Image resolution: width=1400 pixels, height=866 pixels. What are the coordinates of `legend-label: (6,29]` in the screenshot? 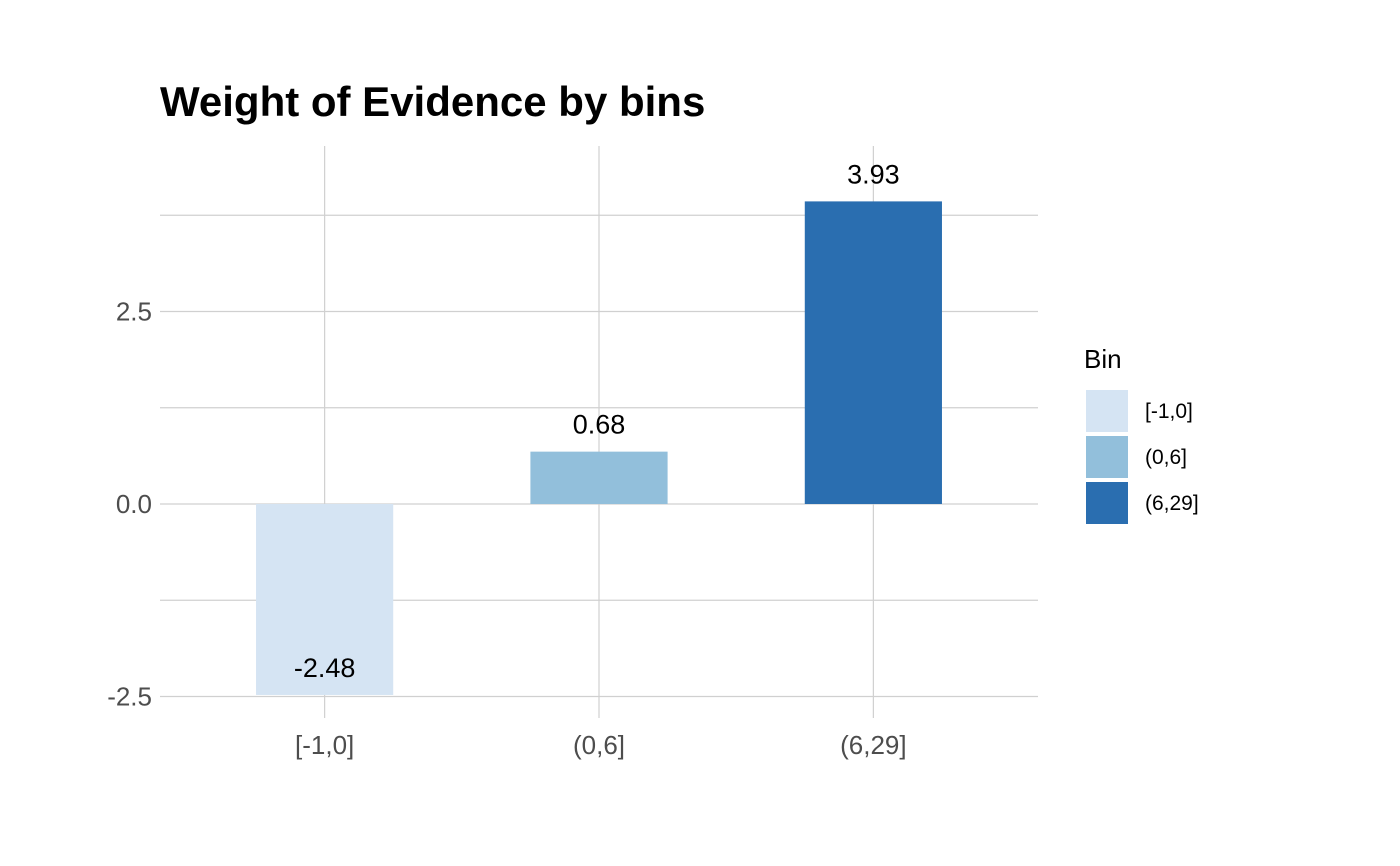 It's located at (1172, 503).